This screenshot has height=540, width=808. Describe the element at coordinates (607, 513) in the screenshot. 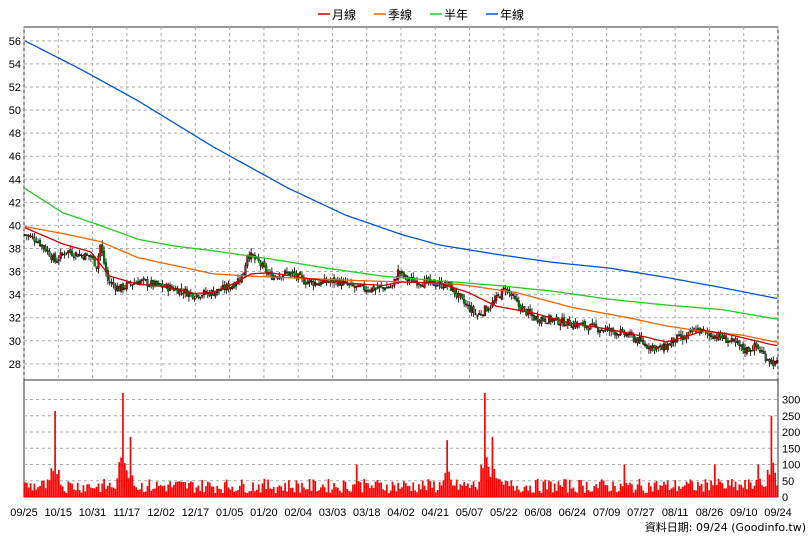

I see `x-tick-label: 07/09` at that location.